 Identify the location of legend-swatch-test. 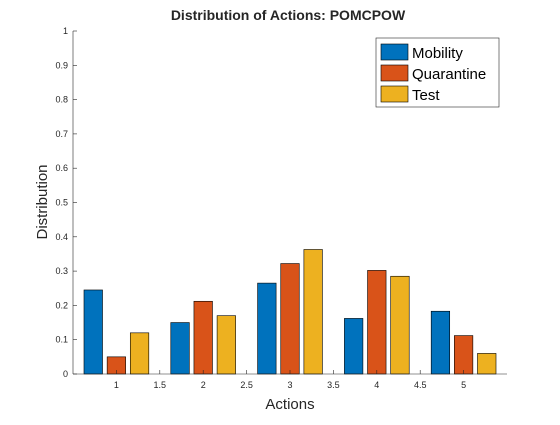
(394, 94).